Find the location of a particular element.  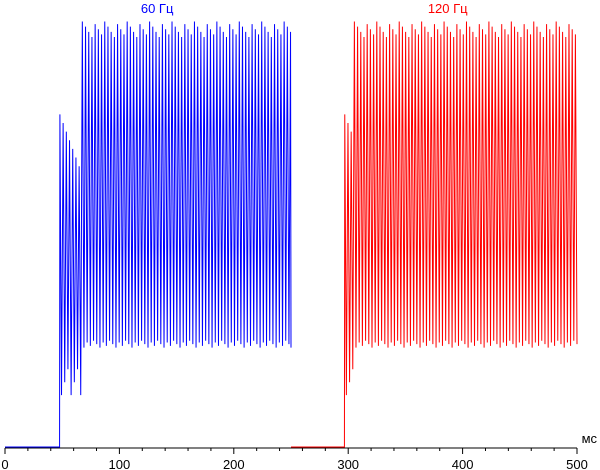

x-axis-ticks: 0 100 200 300 400 500 is located at coordinates (294, 459).